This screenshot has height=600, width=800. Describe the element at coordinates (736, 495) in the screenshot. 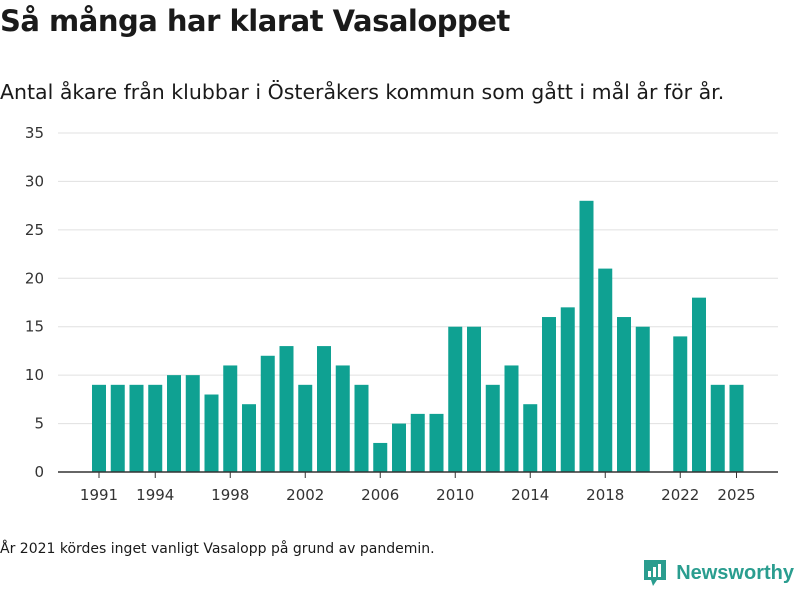

I see `x-tick-label-2025: 2025` at that location.